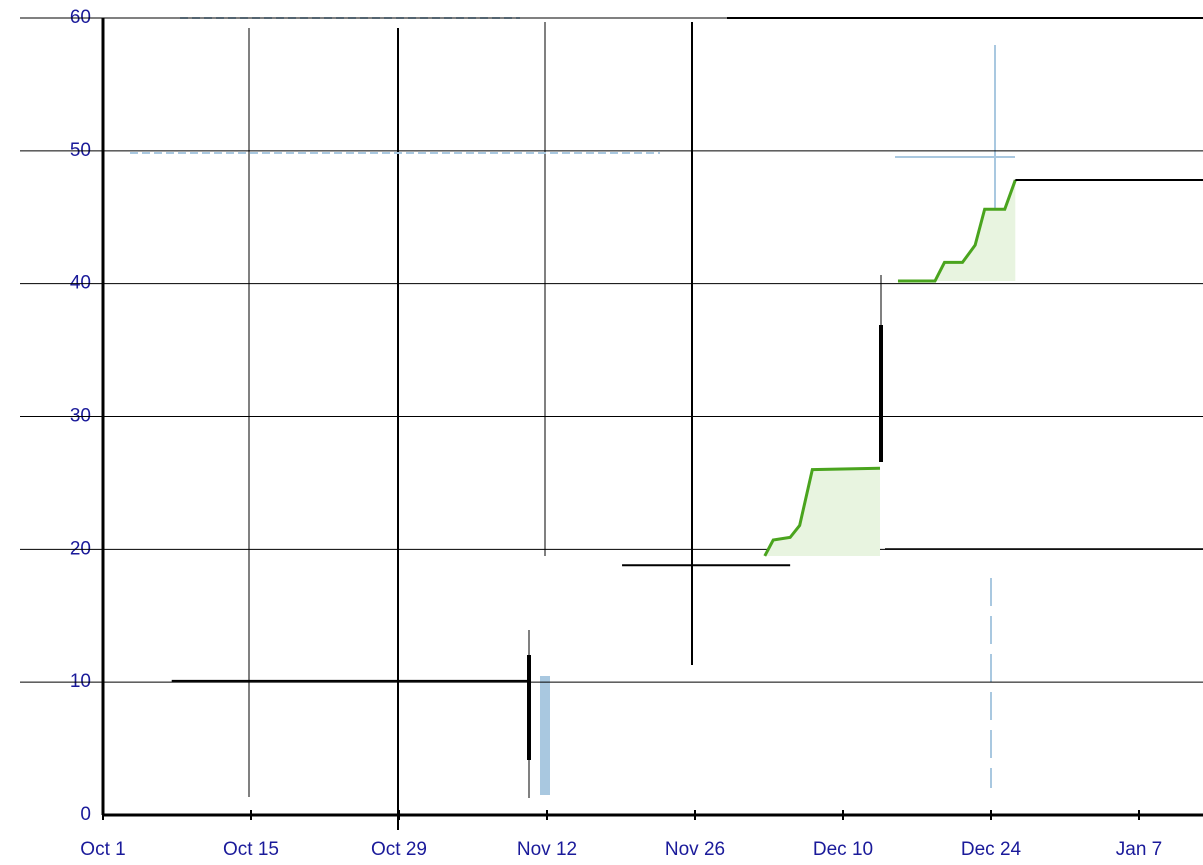 The width and height of the screenshot is (1203, 865). Describe the element at coordinates (547, 849) in the screenshot. I see `x-tick-label: Nov 12` at that location.